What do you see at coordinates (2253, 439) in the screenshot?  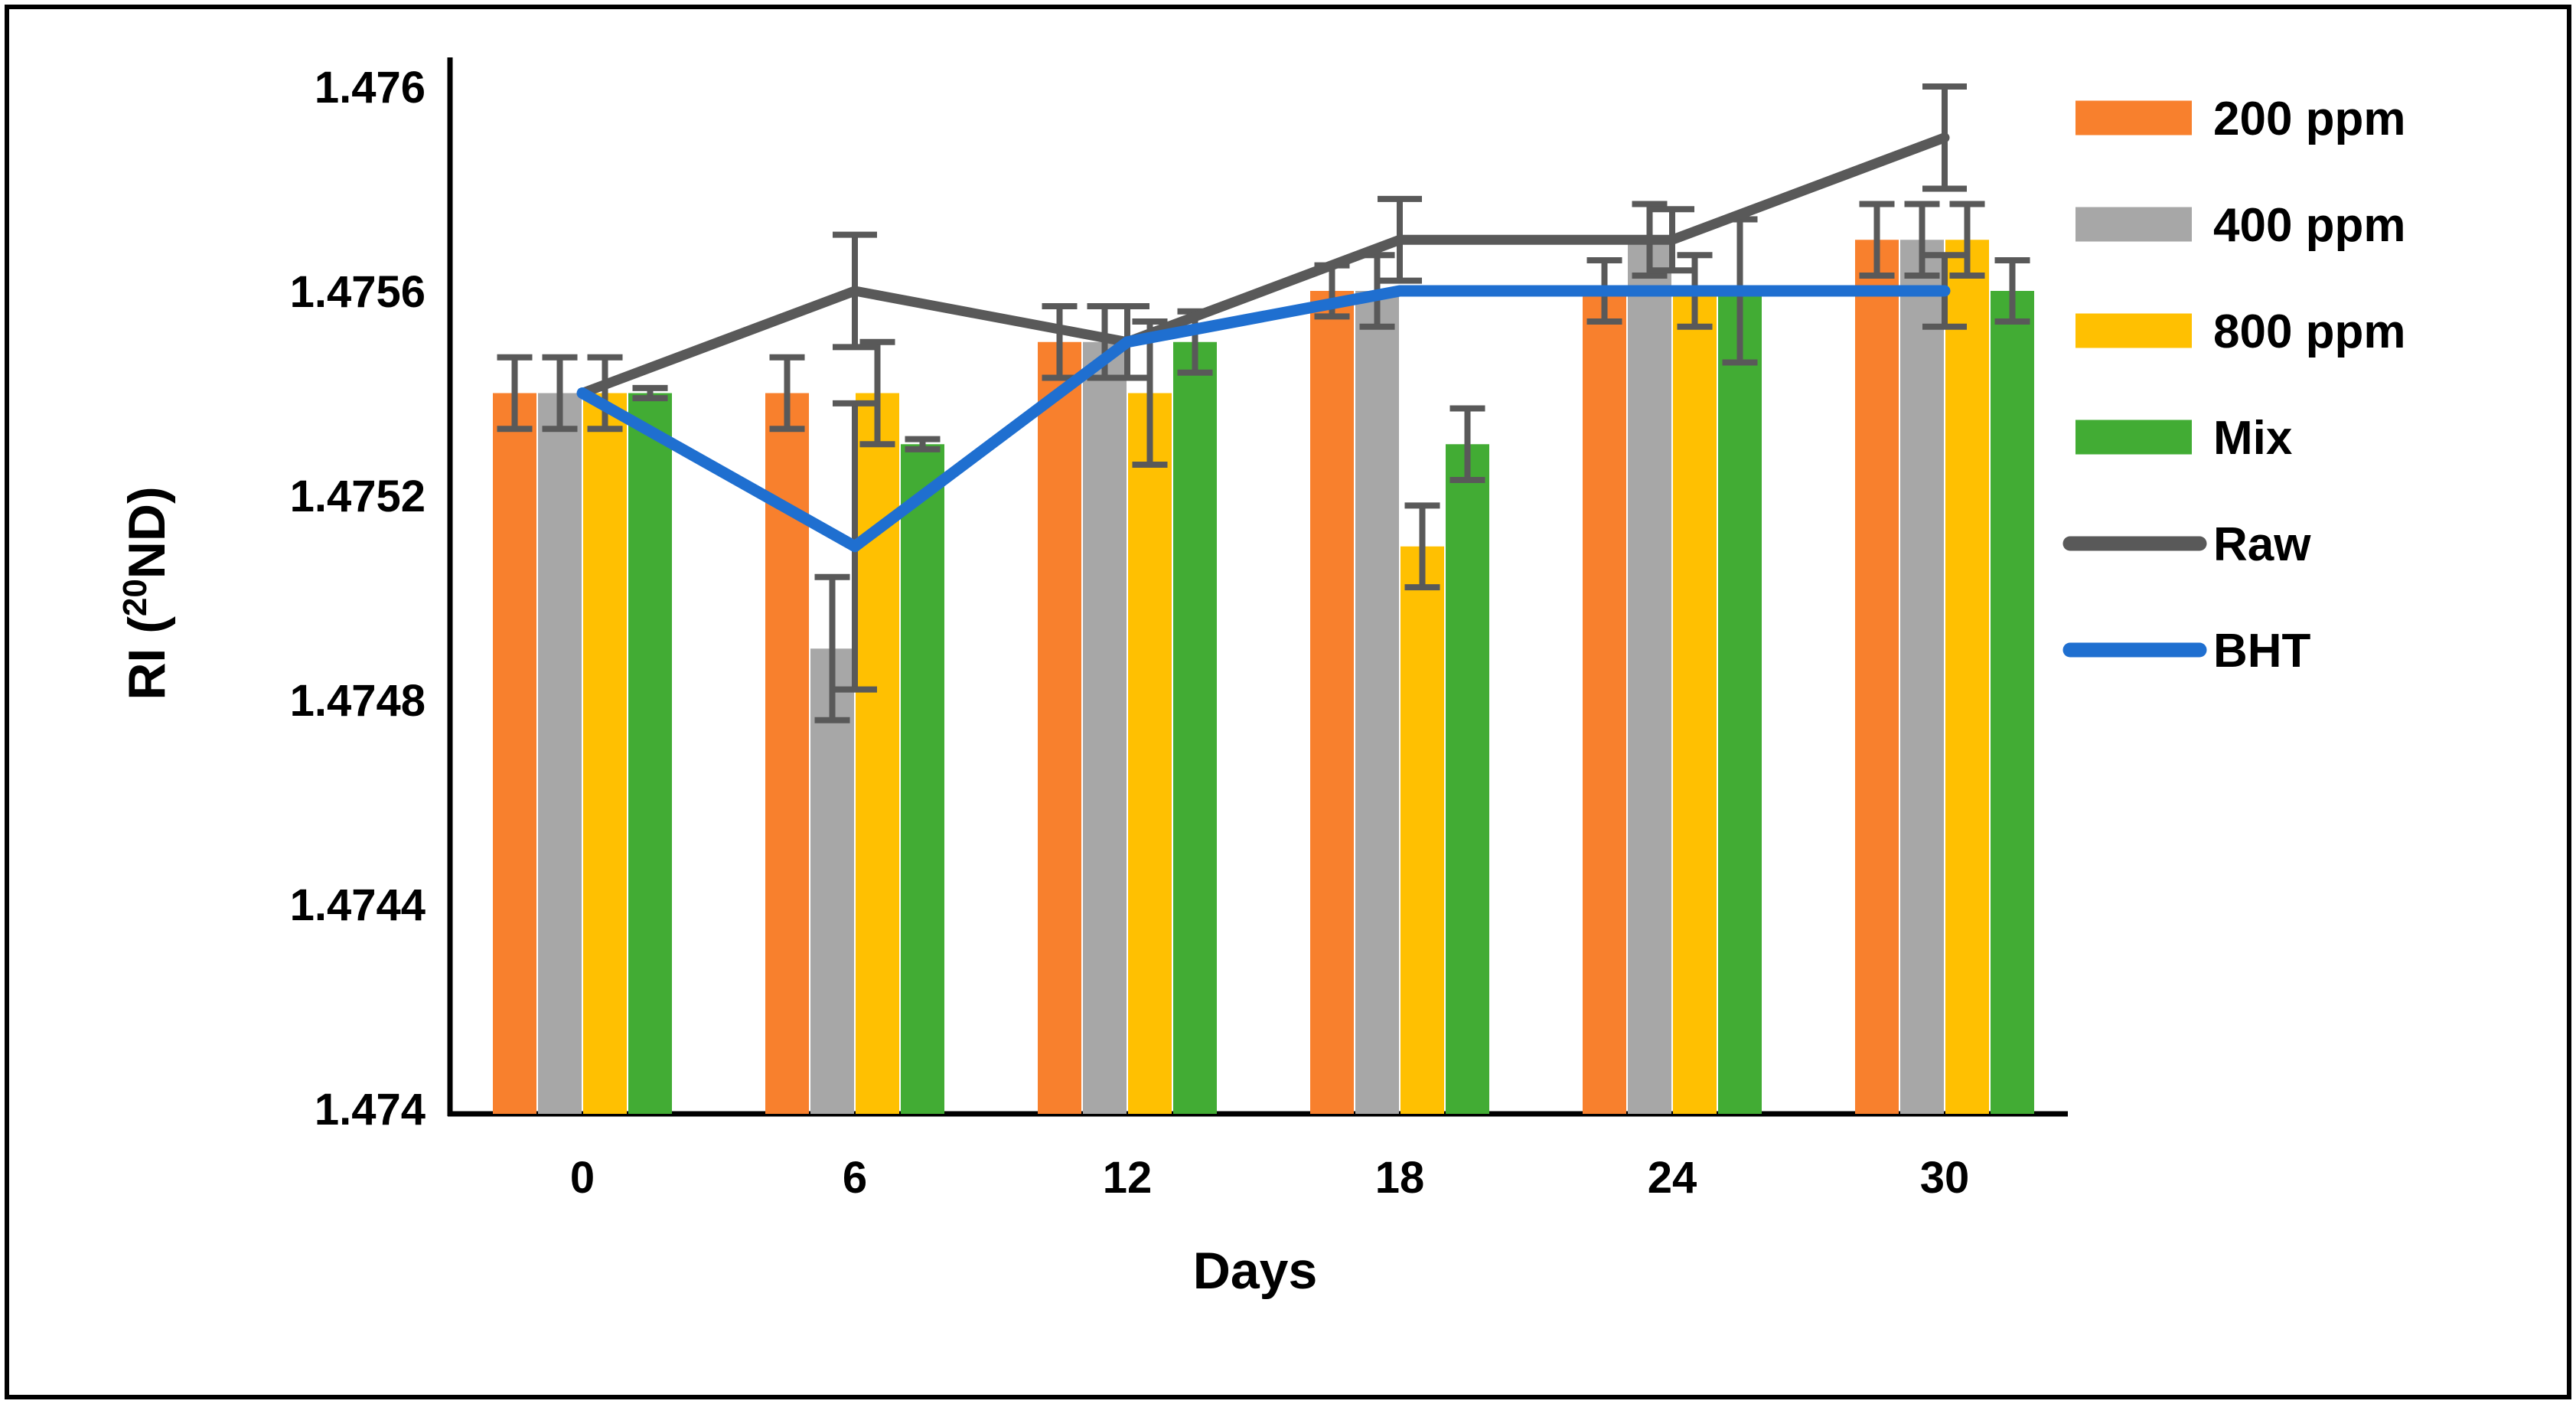 I see `legend-label: Mix` at bounding box center [2253, 439].